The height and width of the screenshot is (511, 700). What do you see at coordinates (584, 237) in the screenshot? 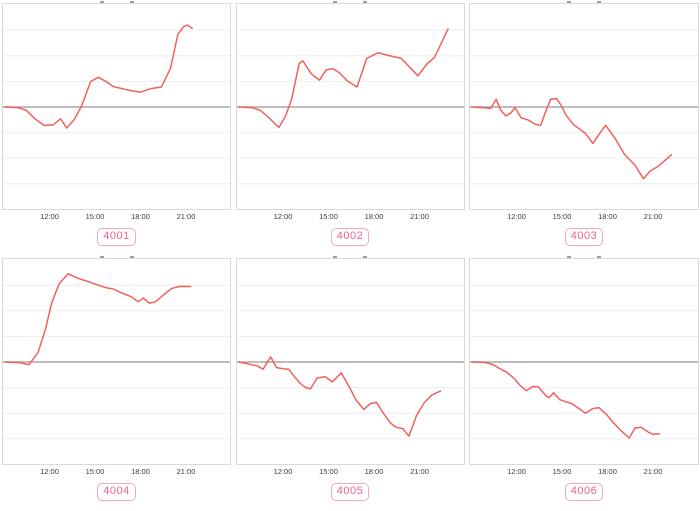
I see `chart-id-badge: 4003` at bounding box center [584, 237].